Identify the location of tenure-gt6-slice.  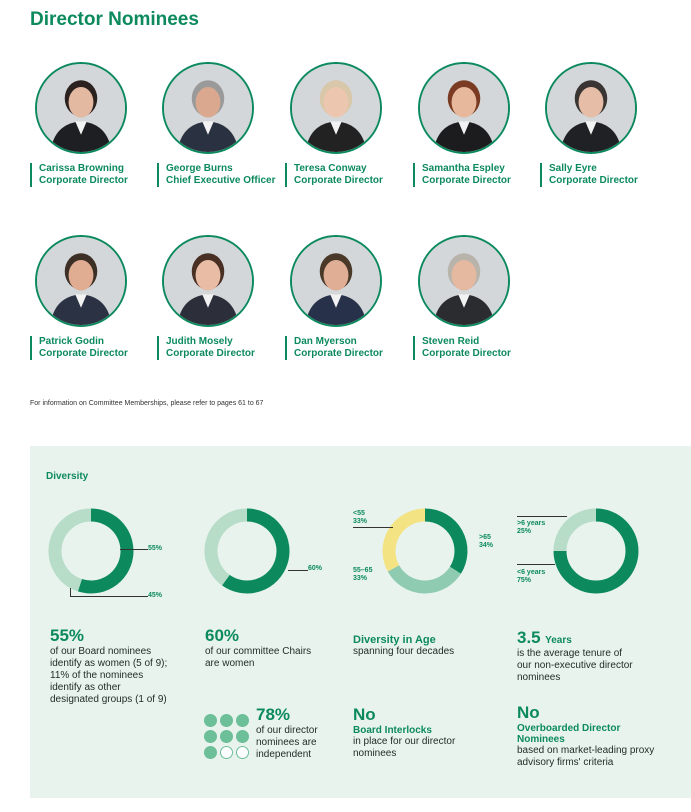
(575, 530).